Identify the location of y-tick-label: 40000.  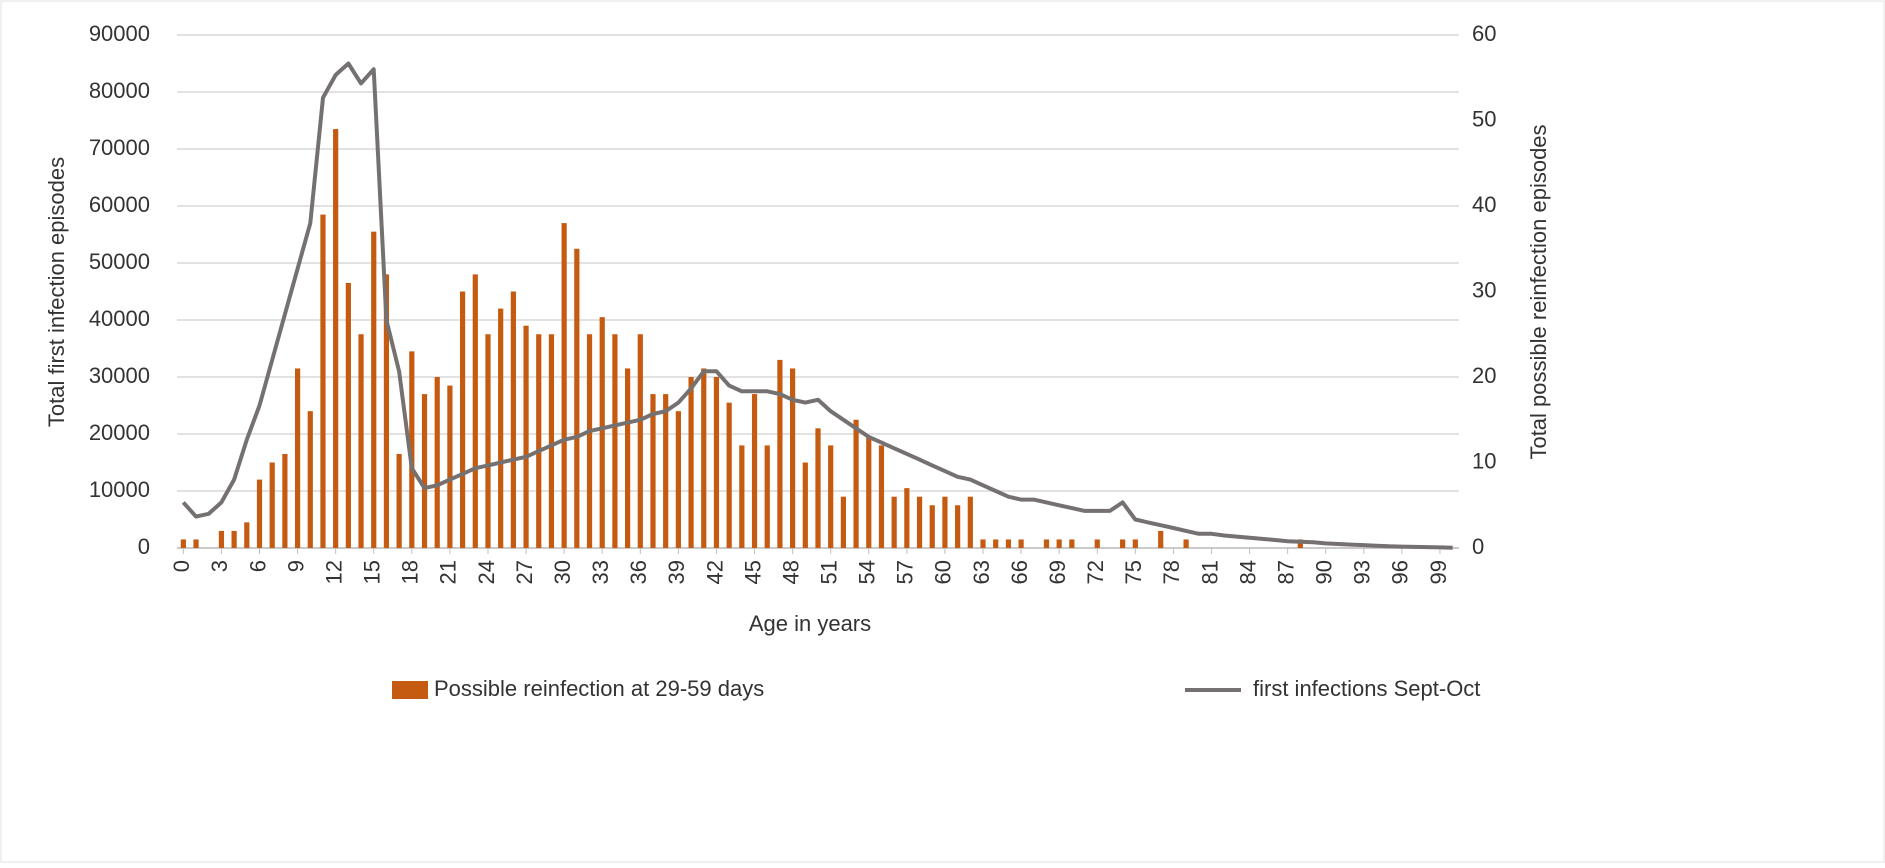
(119, 318).